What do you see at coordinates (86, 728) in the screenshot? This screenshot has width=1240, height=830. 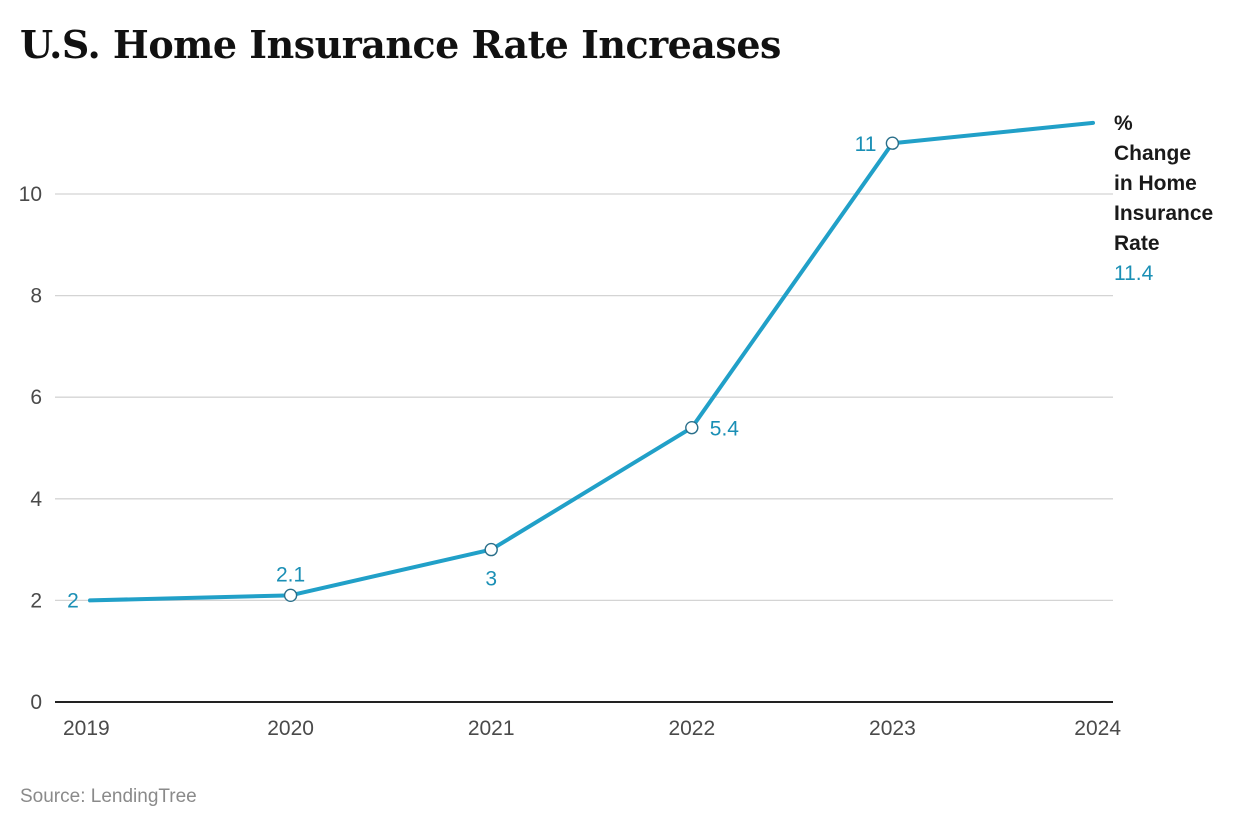 I see `x-tick-label: 2019` at bounding box center [86, 728].